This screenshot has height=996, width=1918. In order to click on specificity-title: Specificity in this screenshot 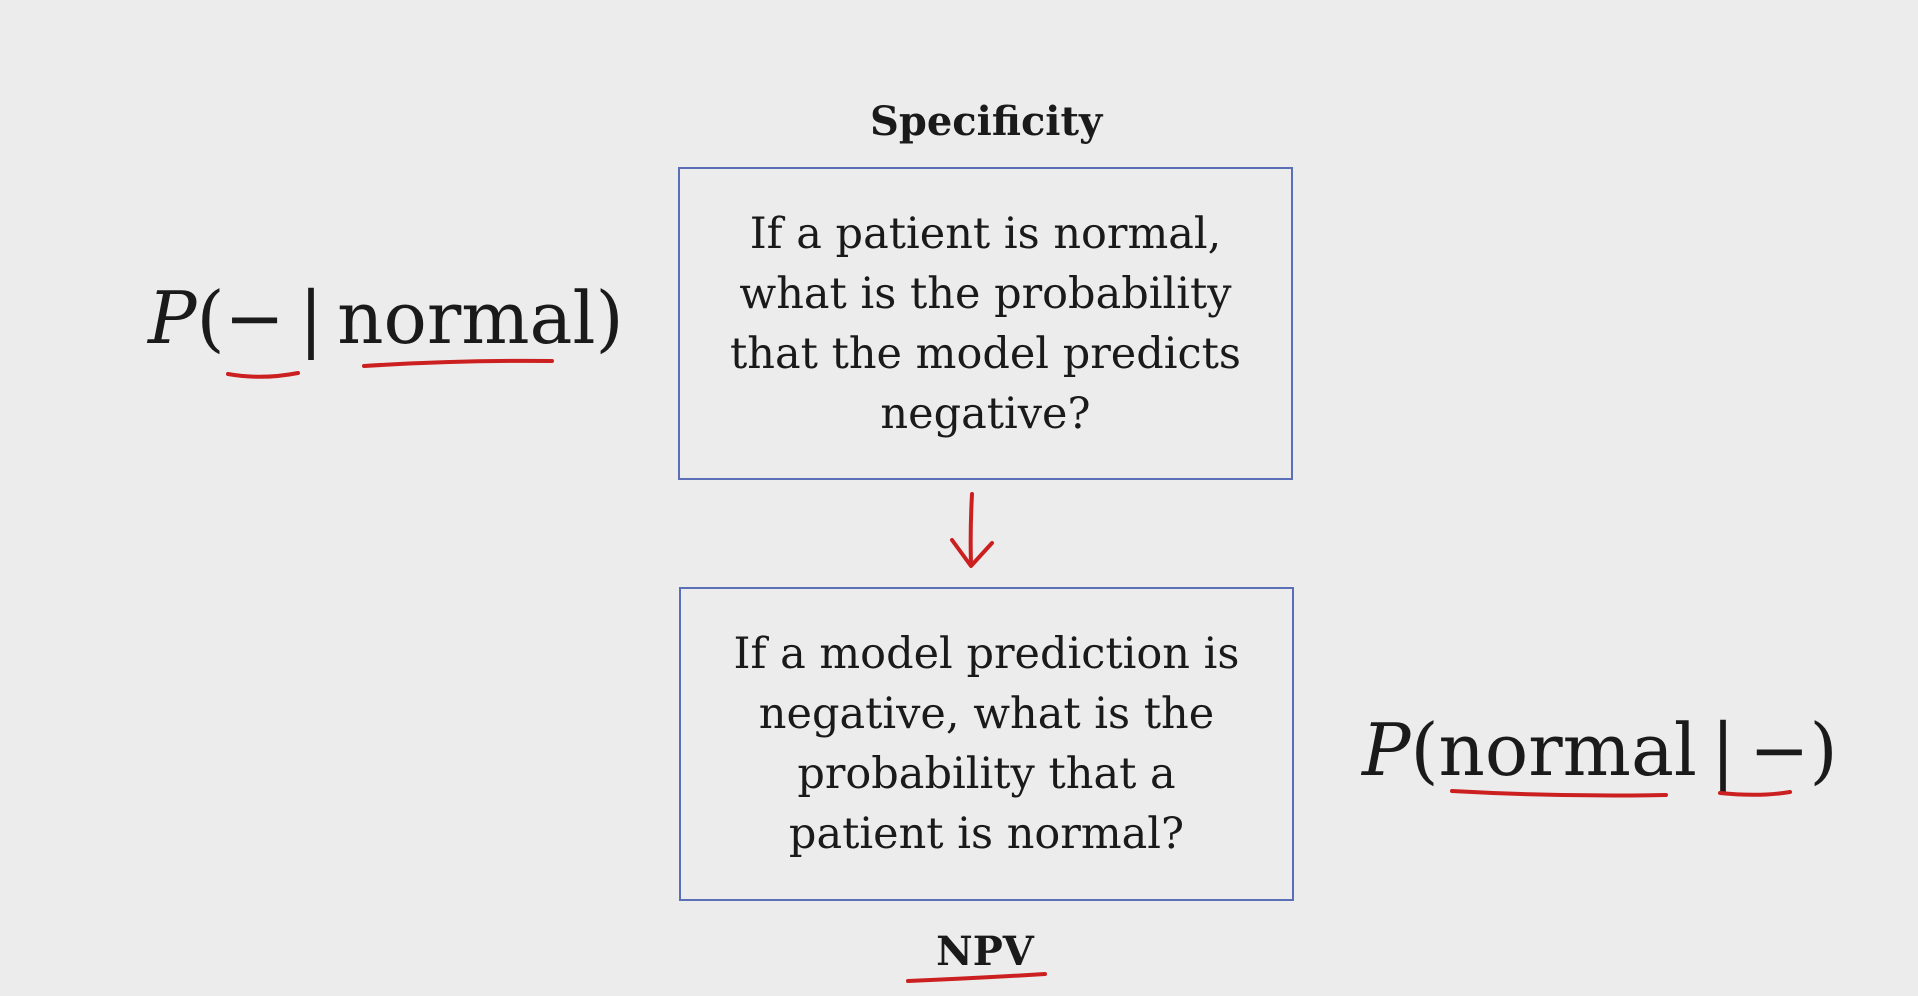, I will do `click(986, 121)`.